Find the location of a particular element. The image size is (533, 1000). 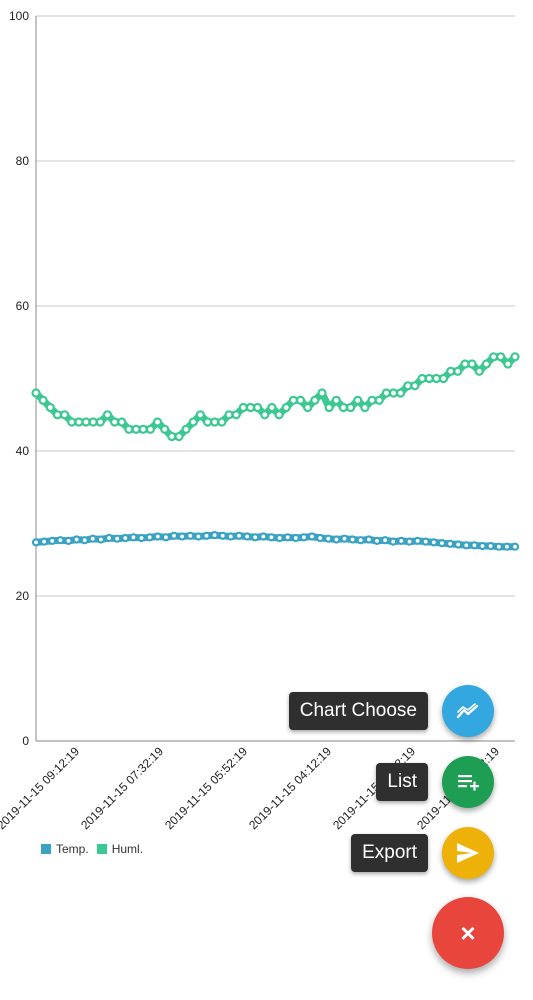

x-tick-label: 2019-11-15 09:12:19 is located at coordinates (41, 788).